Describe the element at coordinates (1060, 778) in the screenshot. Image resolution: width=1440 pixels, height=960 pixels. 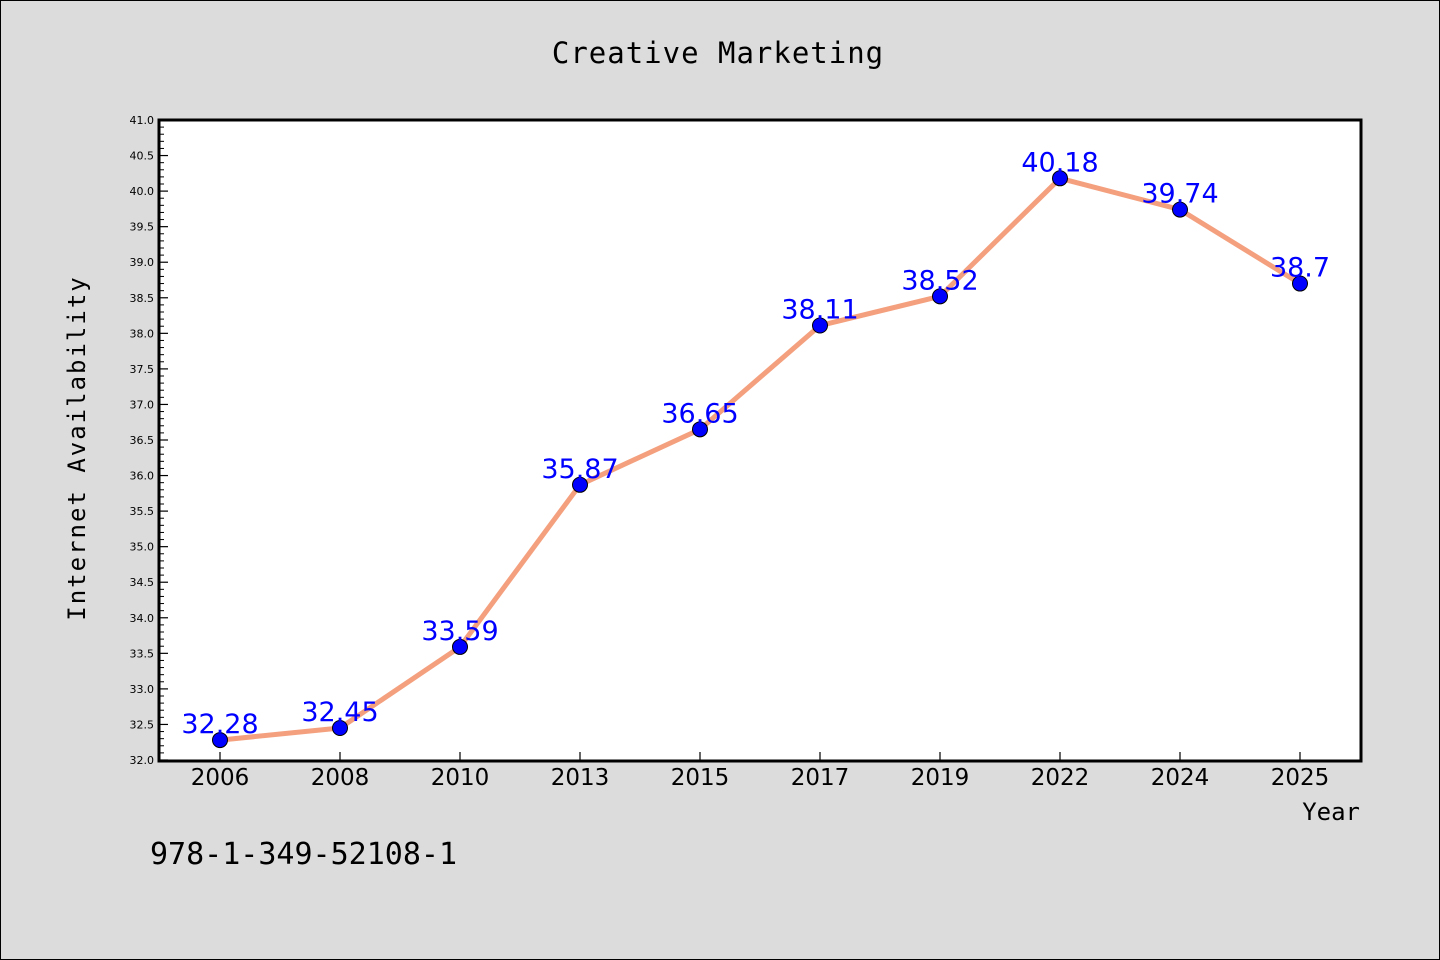
I see `x-tick-label: 2022` at that location.